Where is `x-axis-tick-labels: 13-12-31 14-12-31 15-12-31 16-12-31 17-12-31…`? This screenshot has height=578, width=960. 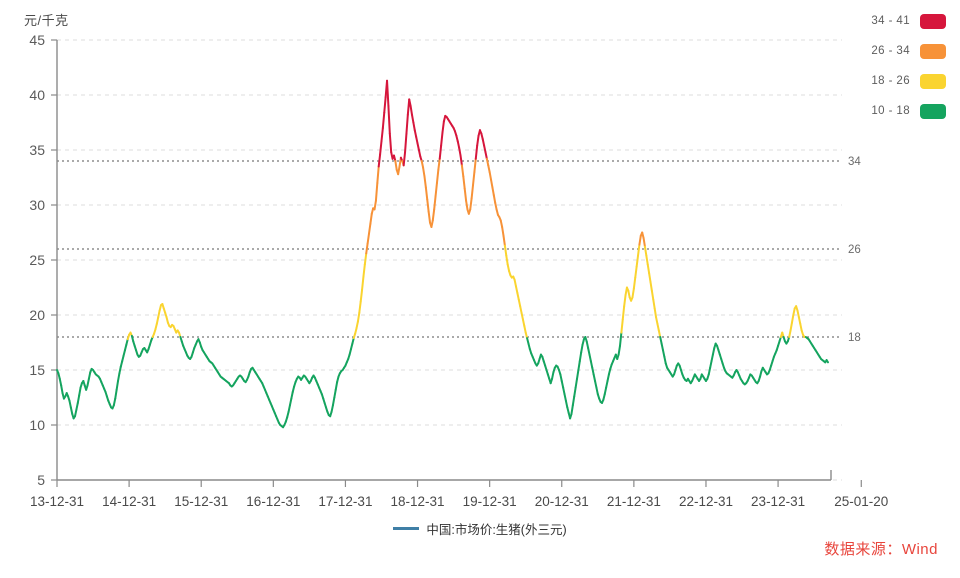 x-axis-tick-labels: 13-12-31 14-12-31 15-12-31 16-12-31 17-12-31… is located at coordinates (459, 501).